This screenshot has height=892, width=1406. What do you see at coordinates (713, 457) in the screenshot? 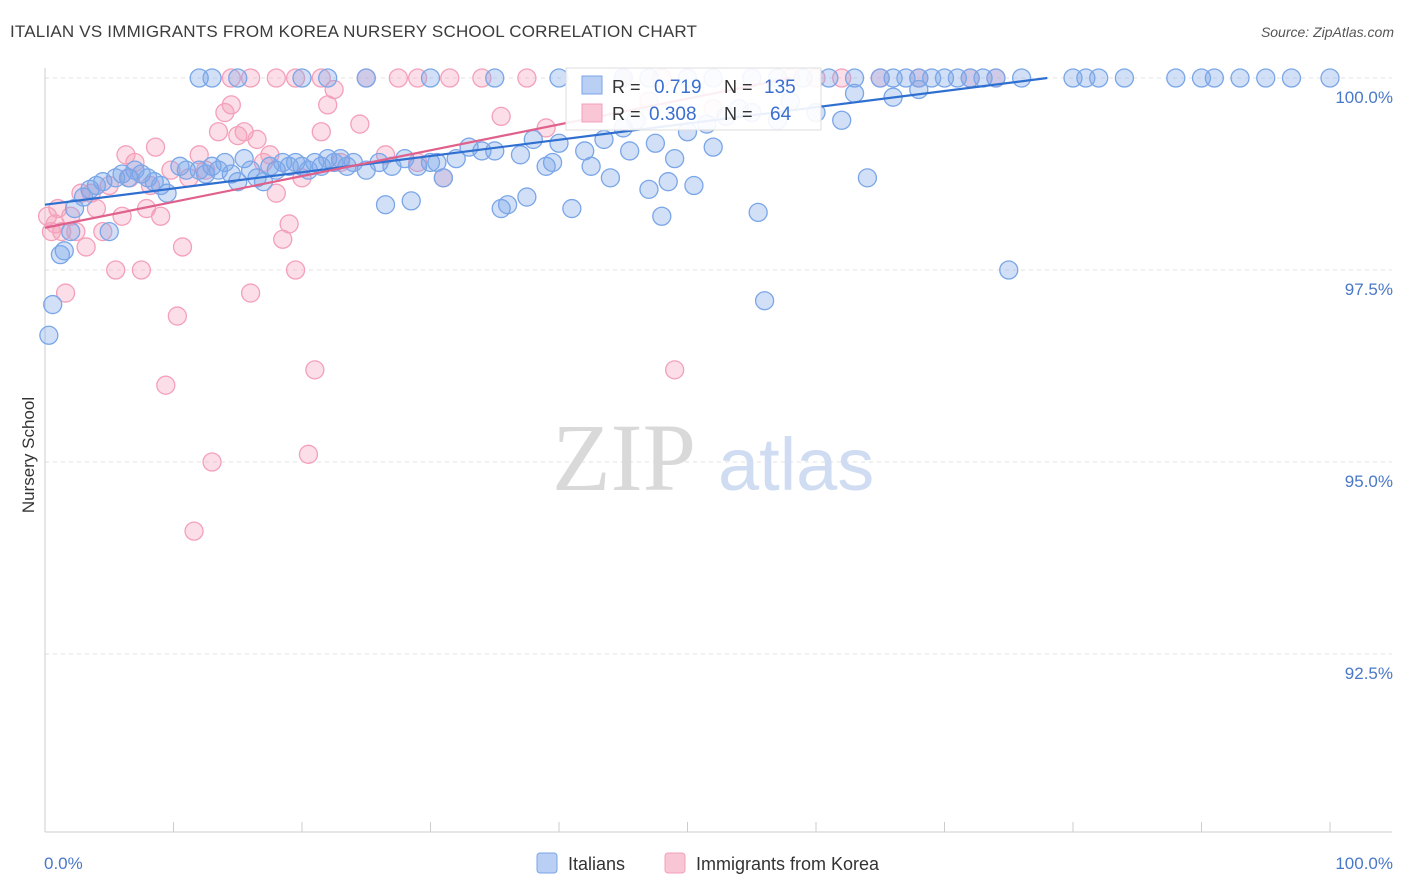
I see `watermark: ZIP atlas` at bounding box center [713, 457].